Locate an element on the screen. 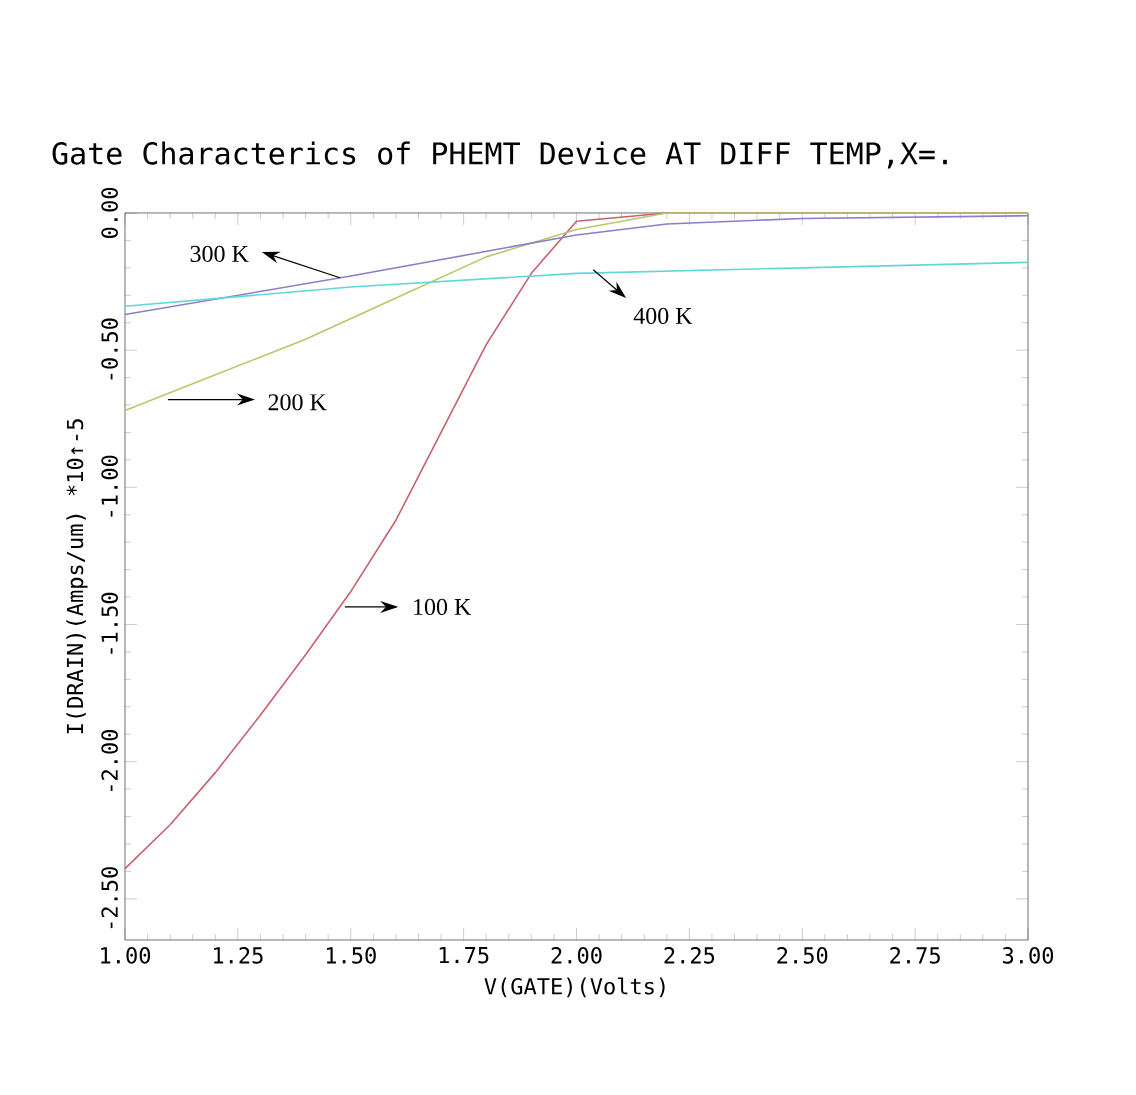  series-label: 400 K is located at coordinates (663, 316).